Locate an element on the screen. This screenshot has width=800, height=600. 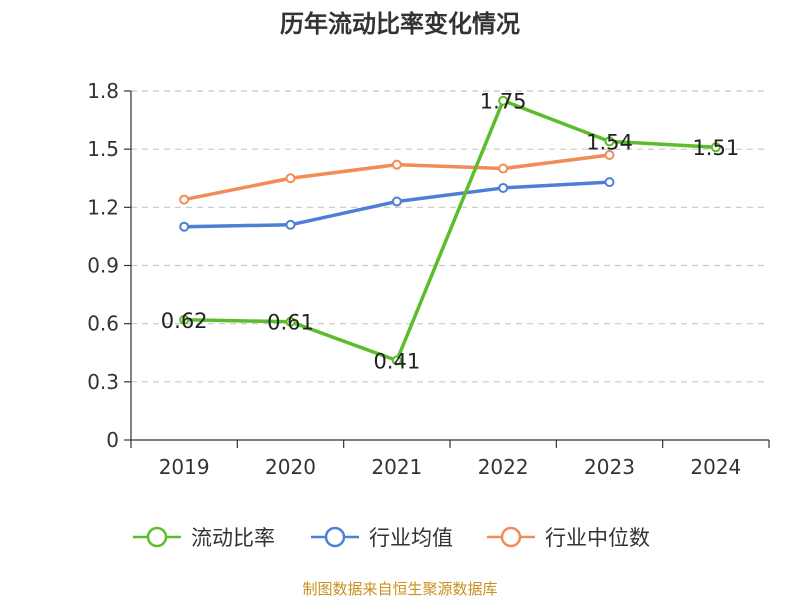
data-label: 1.51 is located at coordinates (715, 148).